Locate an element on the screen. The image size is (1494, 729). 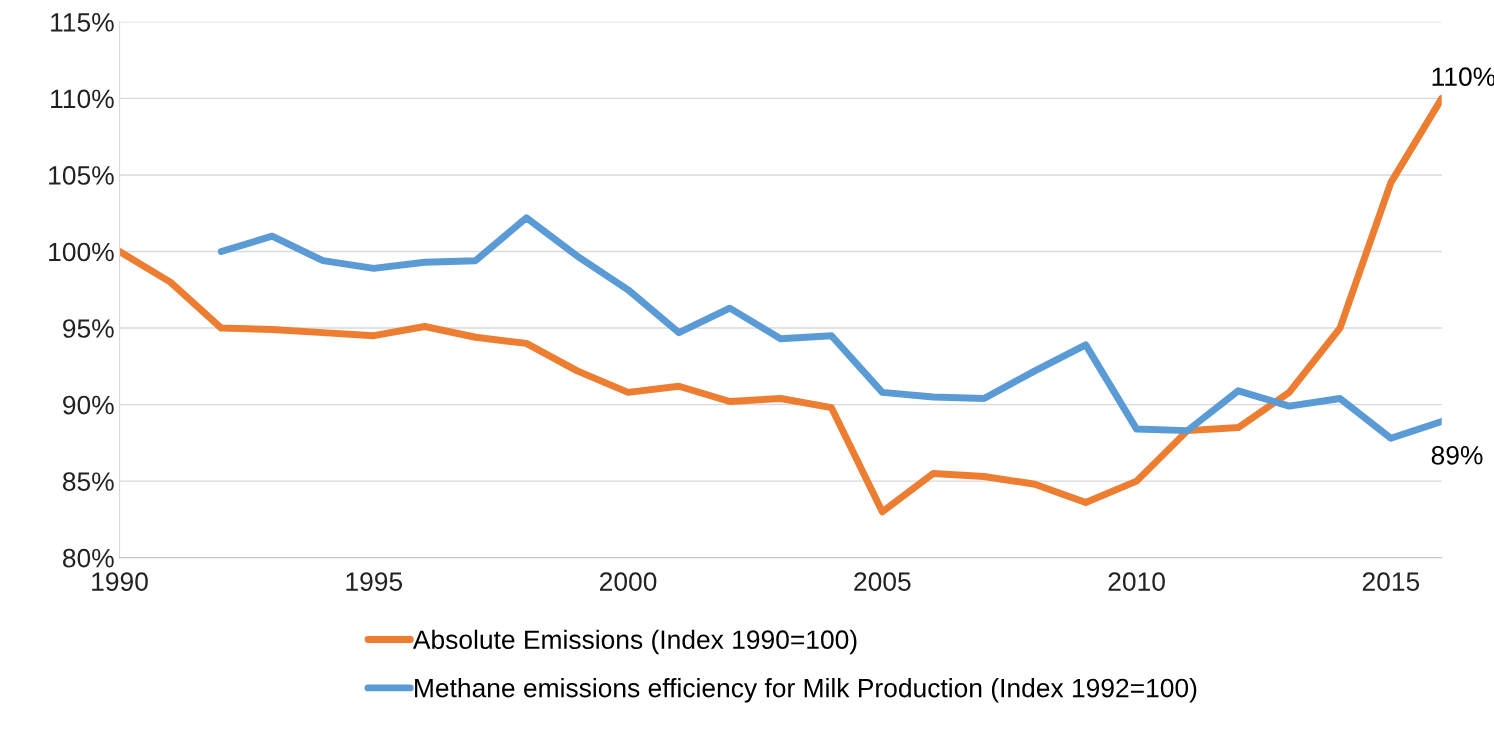
annotation: 89% is located at coordinates (1457, 455).